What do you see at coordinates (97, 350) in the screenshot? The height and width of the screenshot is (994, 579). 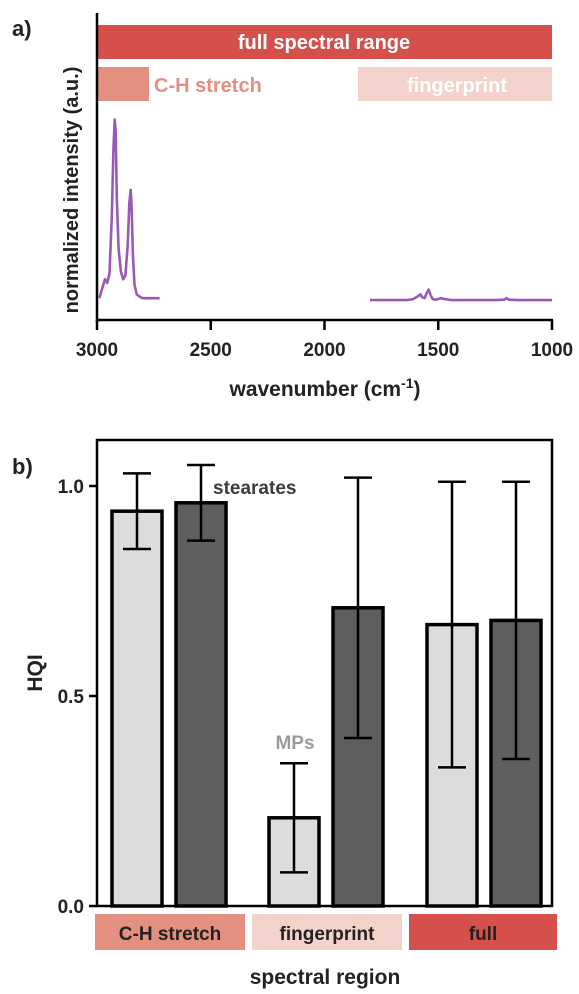 I see `x-tick-label: 3000` at bounding box center [97, 350].